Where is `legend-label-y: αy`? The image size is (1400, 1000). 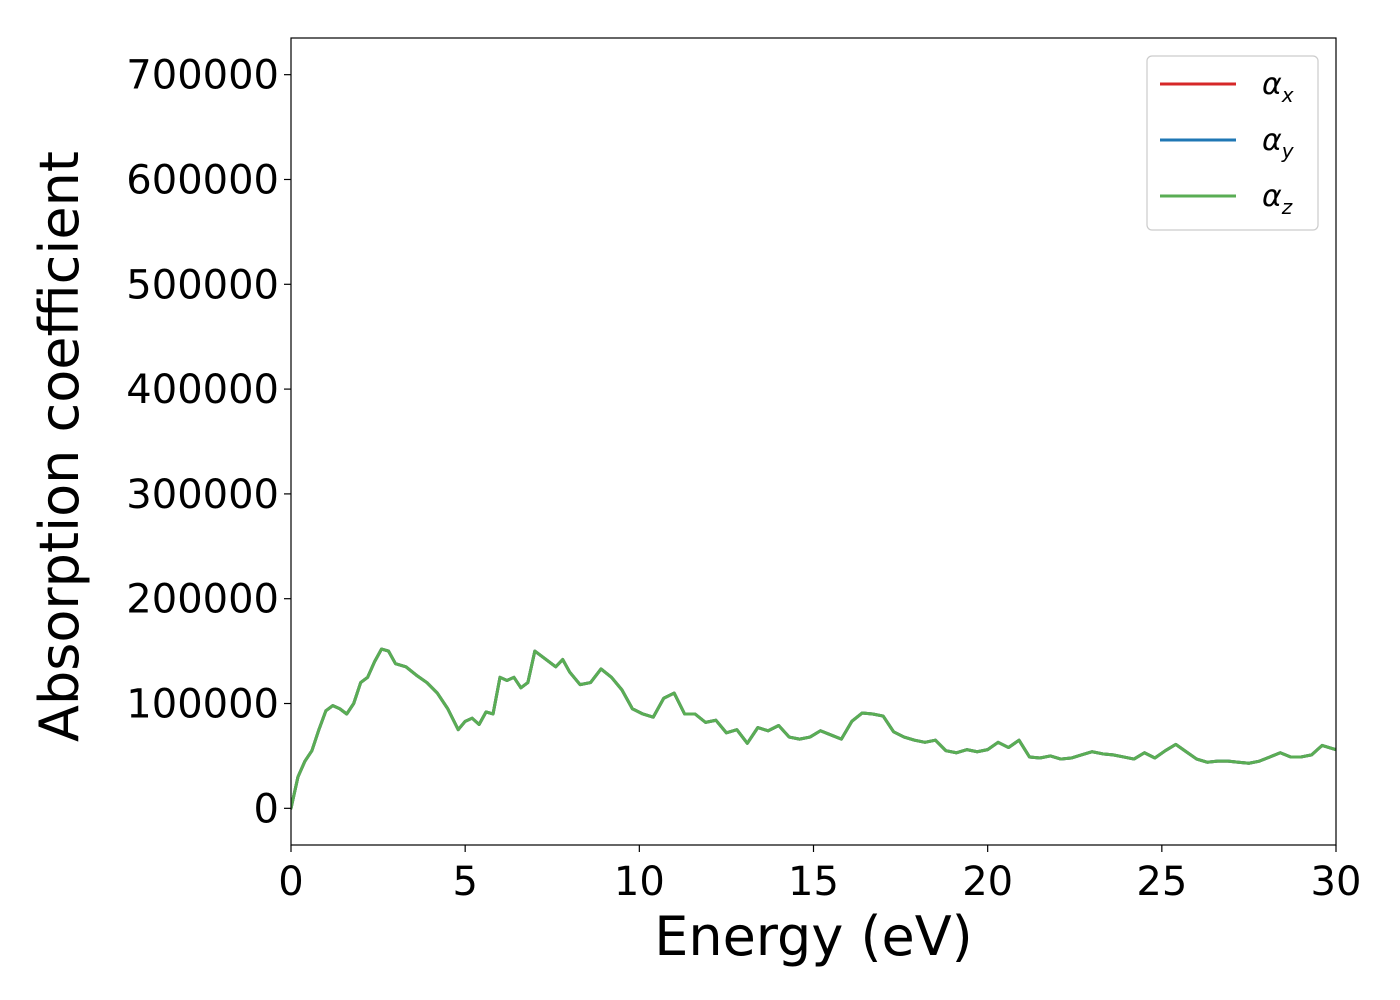 legend-label-y: αy is located at coordinates (1278, 143).